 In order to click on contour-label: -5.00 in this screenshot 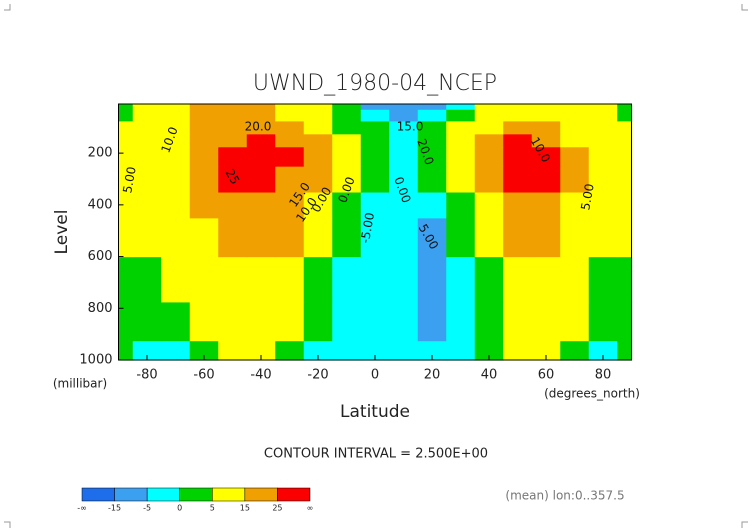, I will do `click(367, 227)`.